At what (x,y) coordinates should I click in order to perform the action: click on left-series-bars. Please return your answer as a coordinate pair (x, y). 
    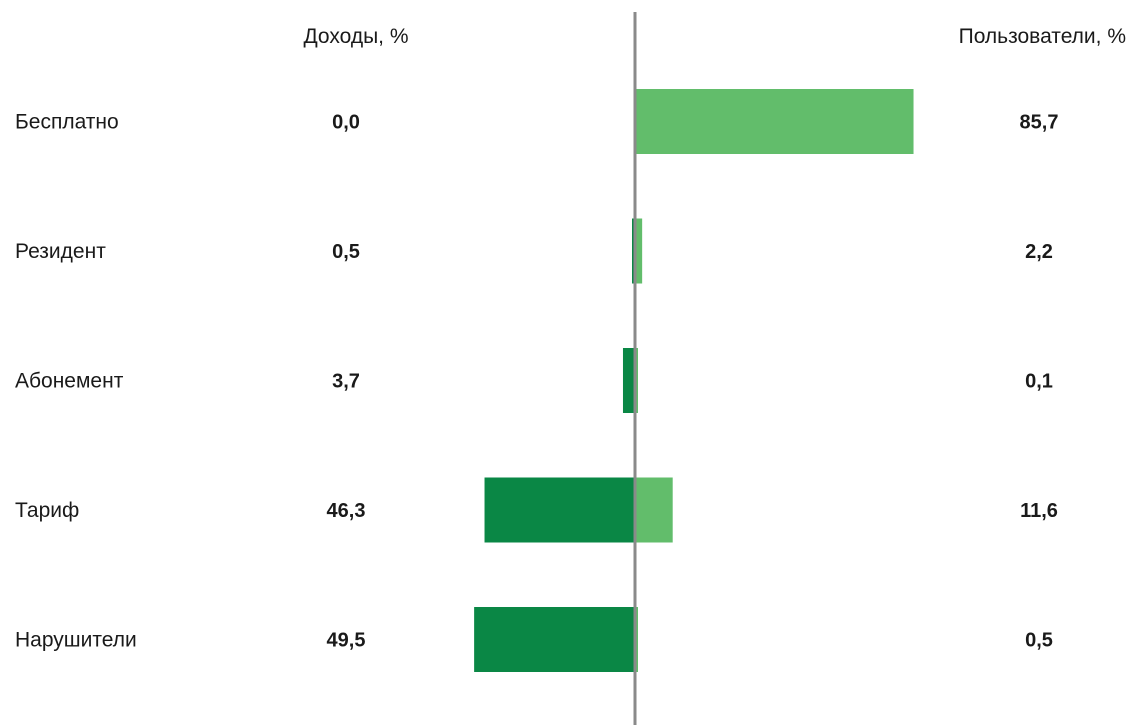
    Looking at the image, I should click on (554, 445).